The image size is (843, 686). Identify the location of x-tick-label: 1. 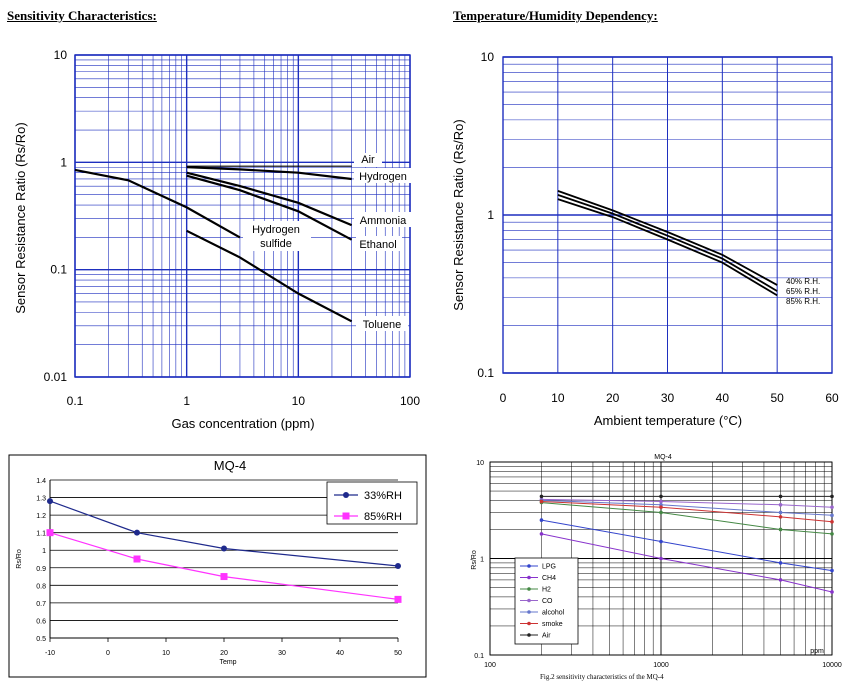
(186, 401).